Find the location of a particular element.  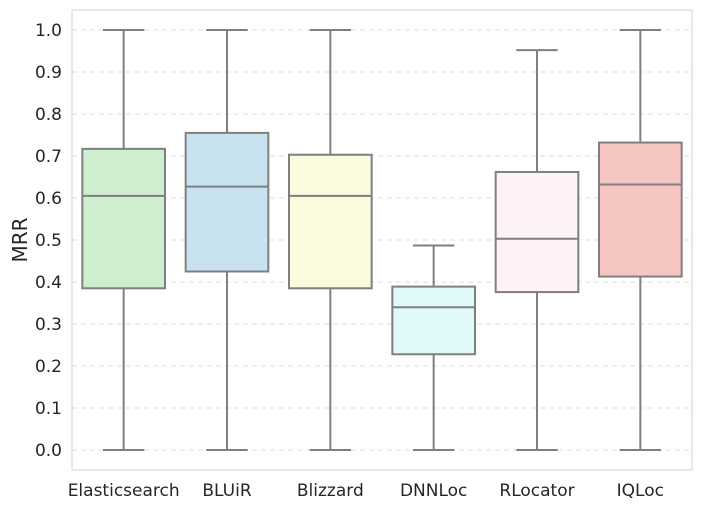

box-iqloc is located at coordinates (640, 240).